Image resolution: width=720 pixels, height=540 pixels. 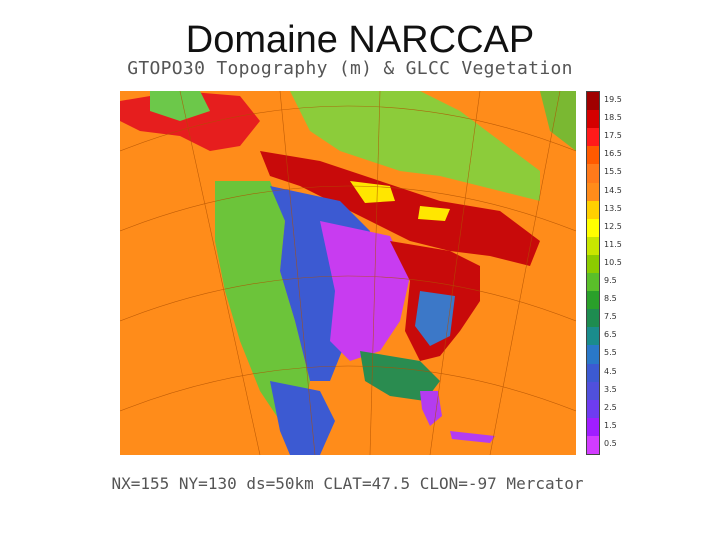 I want to click on colorbar-tick-label: 15.5, so click(x=613, y=172).